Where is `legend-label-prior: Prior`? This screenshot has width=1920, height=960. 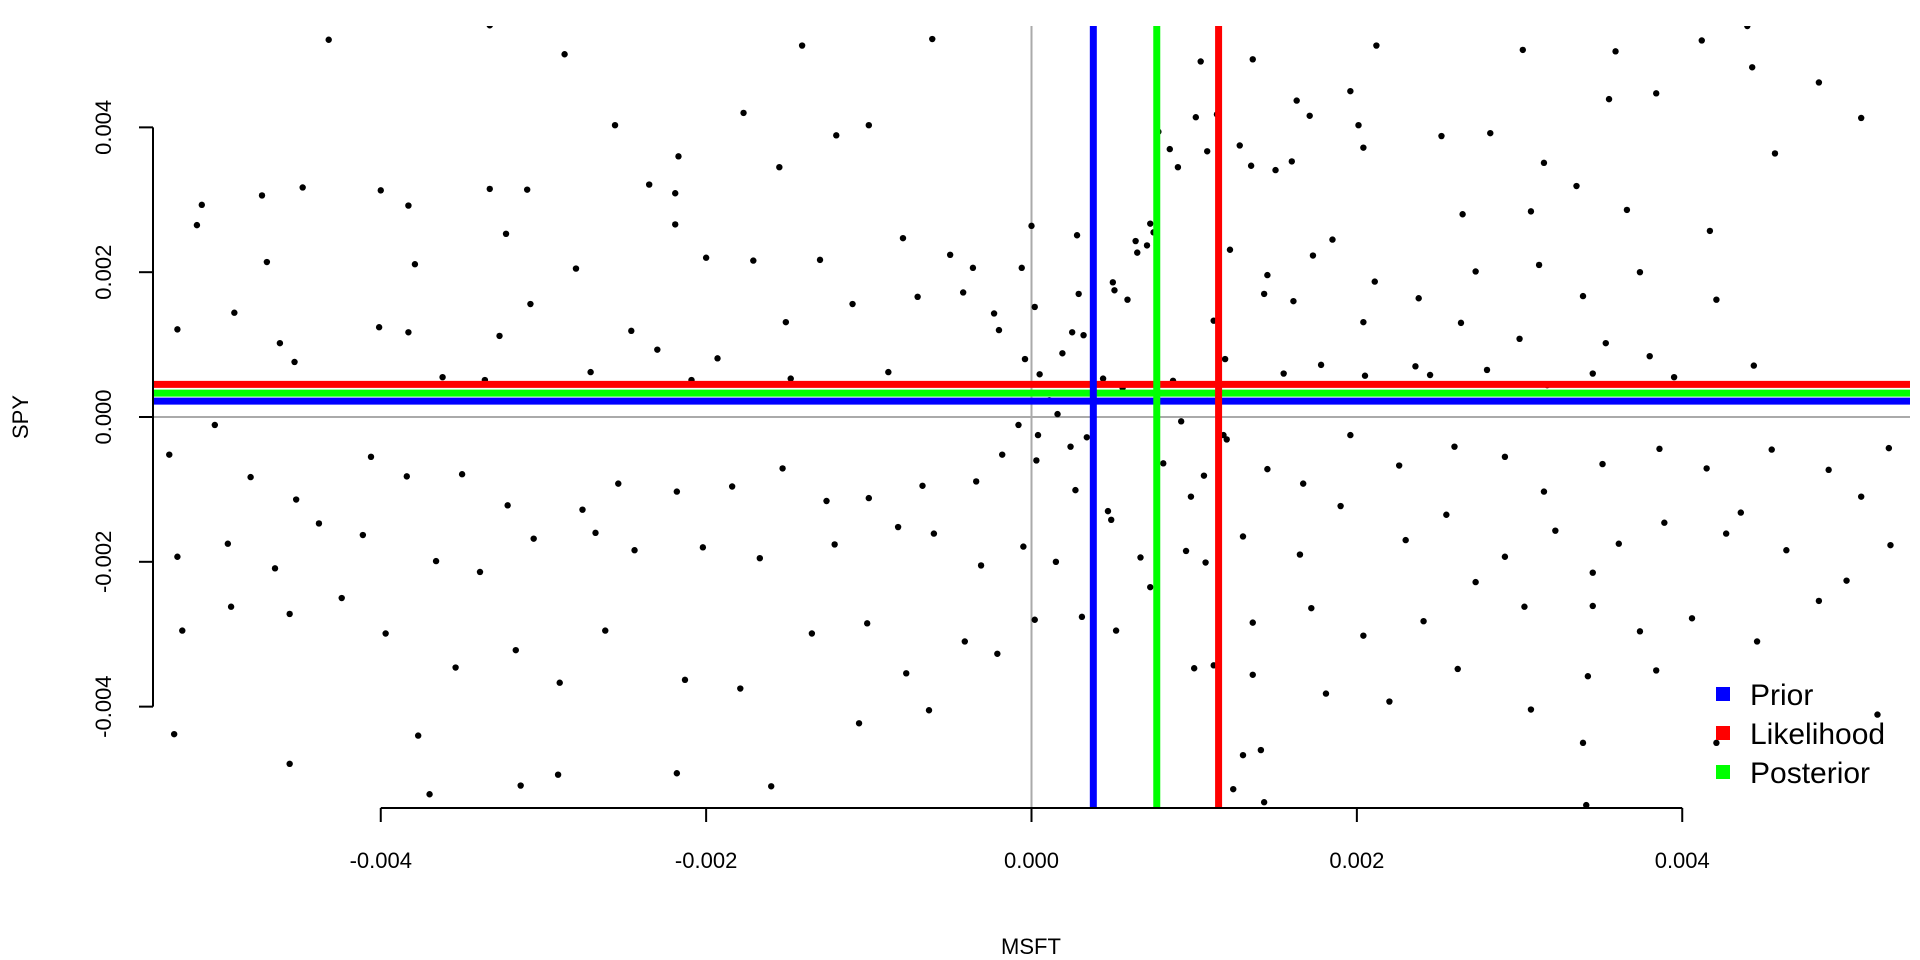 legend-label-prior: Prior is located at coordinates (1781, 695).